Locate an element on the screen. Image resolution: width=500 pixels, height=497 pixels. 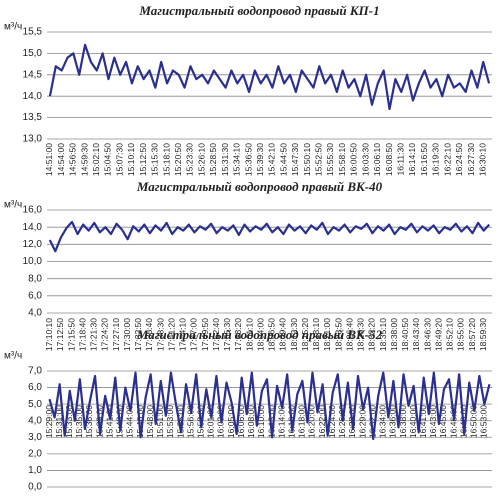
x-tick-label: 17:24:20 is located at coordinates (105, 334).